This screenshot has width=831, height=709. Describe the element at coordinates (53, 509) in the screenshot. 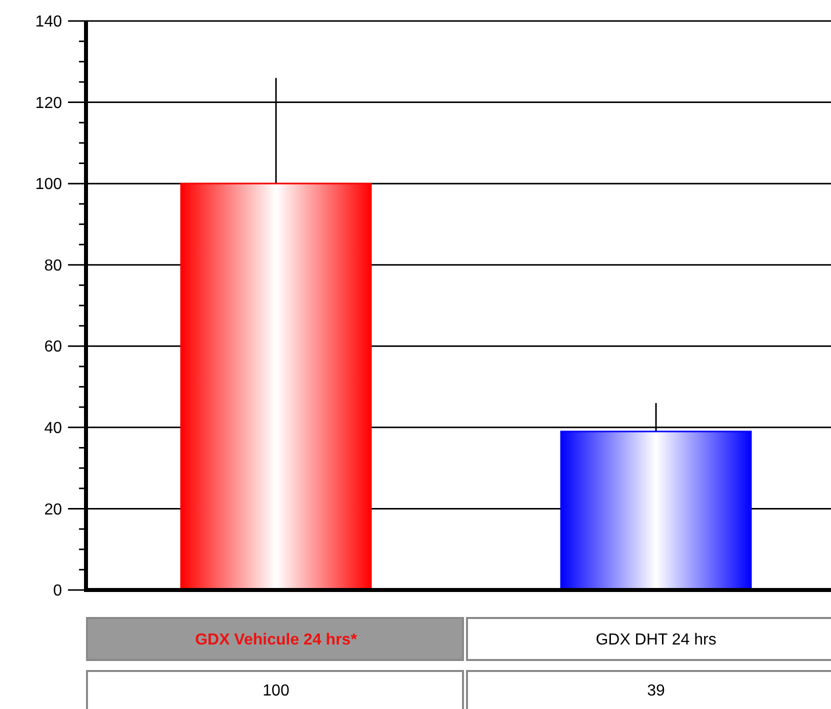

I see `y-tick-label: 20` at that location.